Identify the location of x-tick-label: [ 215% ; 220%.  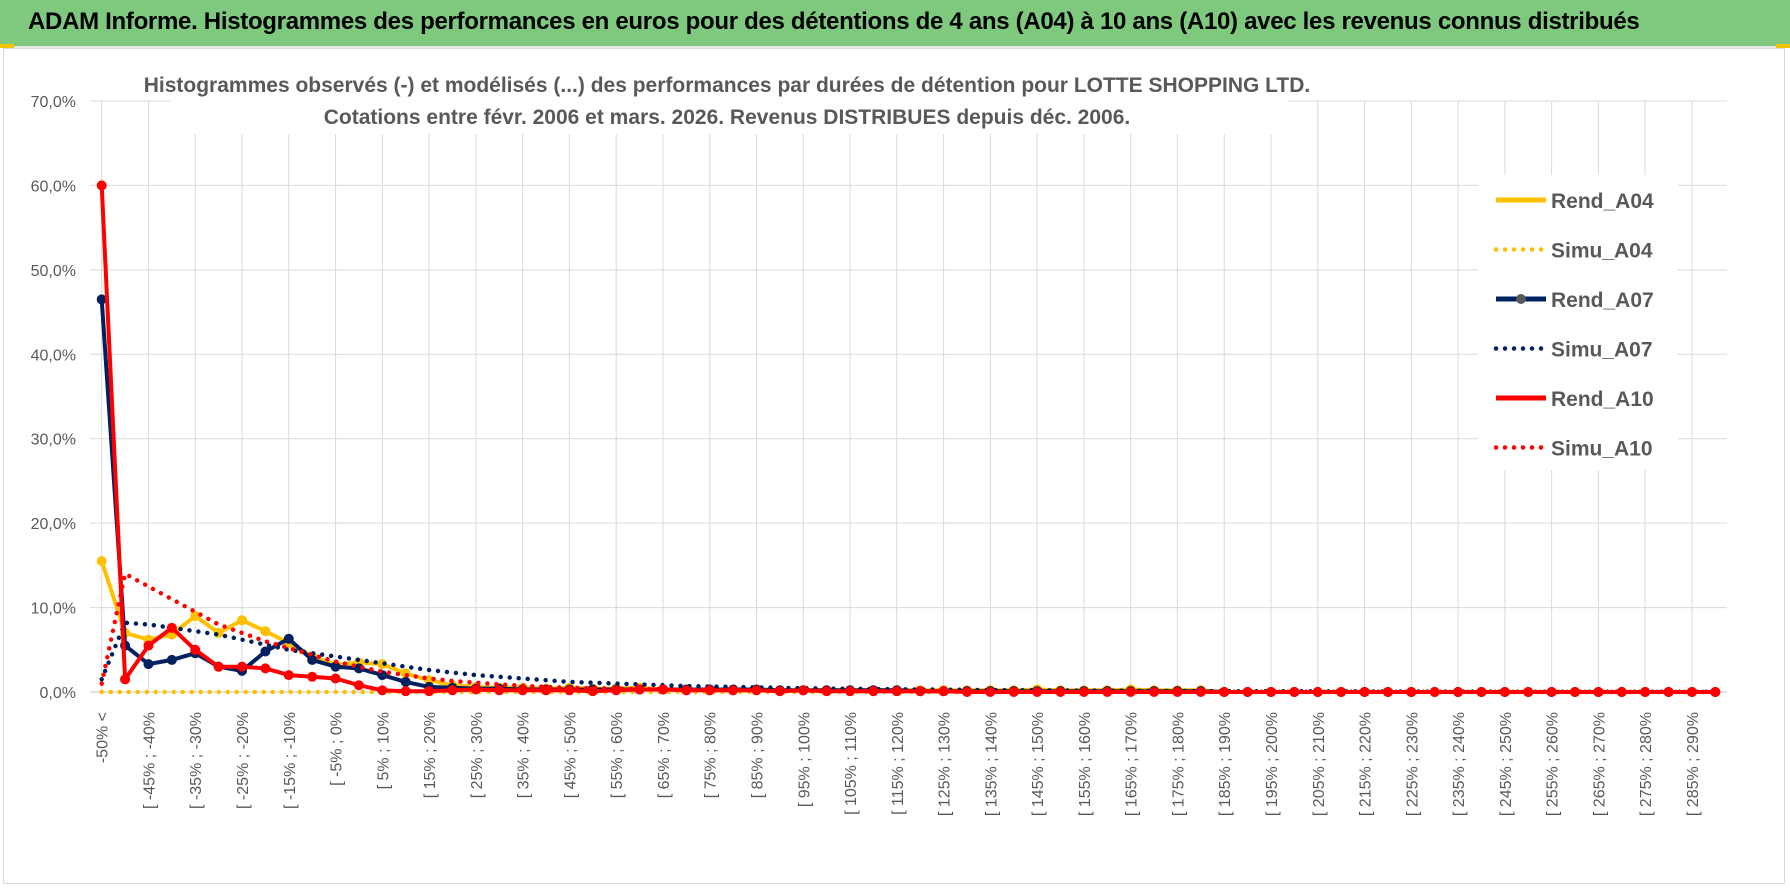
(1366, 764).